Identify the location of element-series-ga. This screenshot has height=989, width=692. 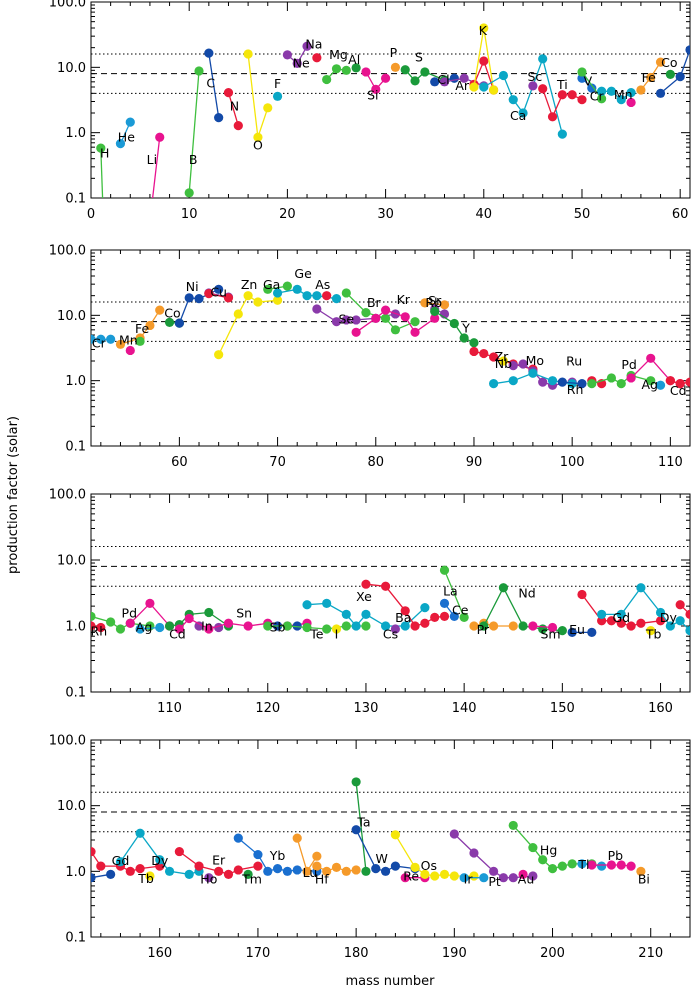
(277, 287).